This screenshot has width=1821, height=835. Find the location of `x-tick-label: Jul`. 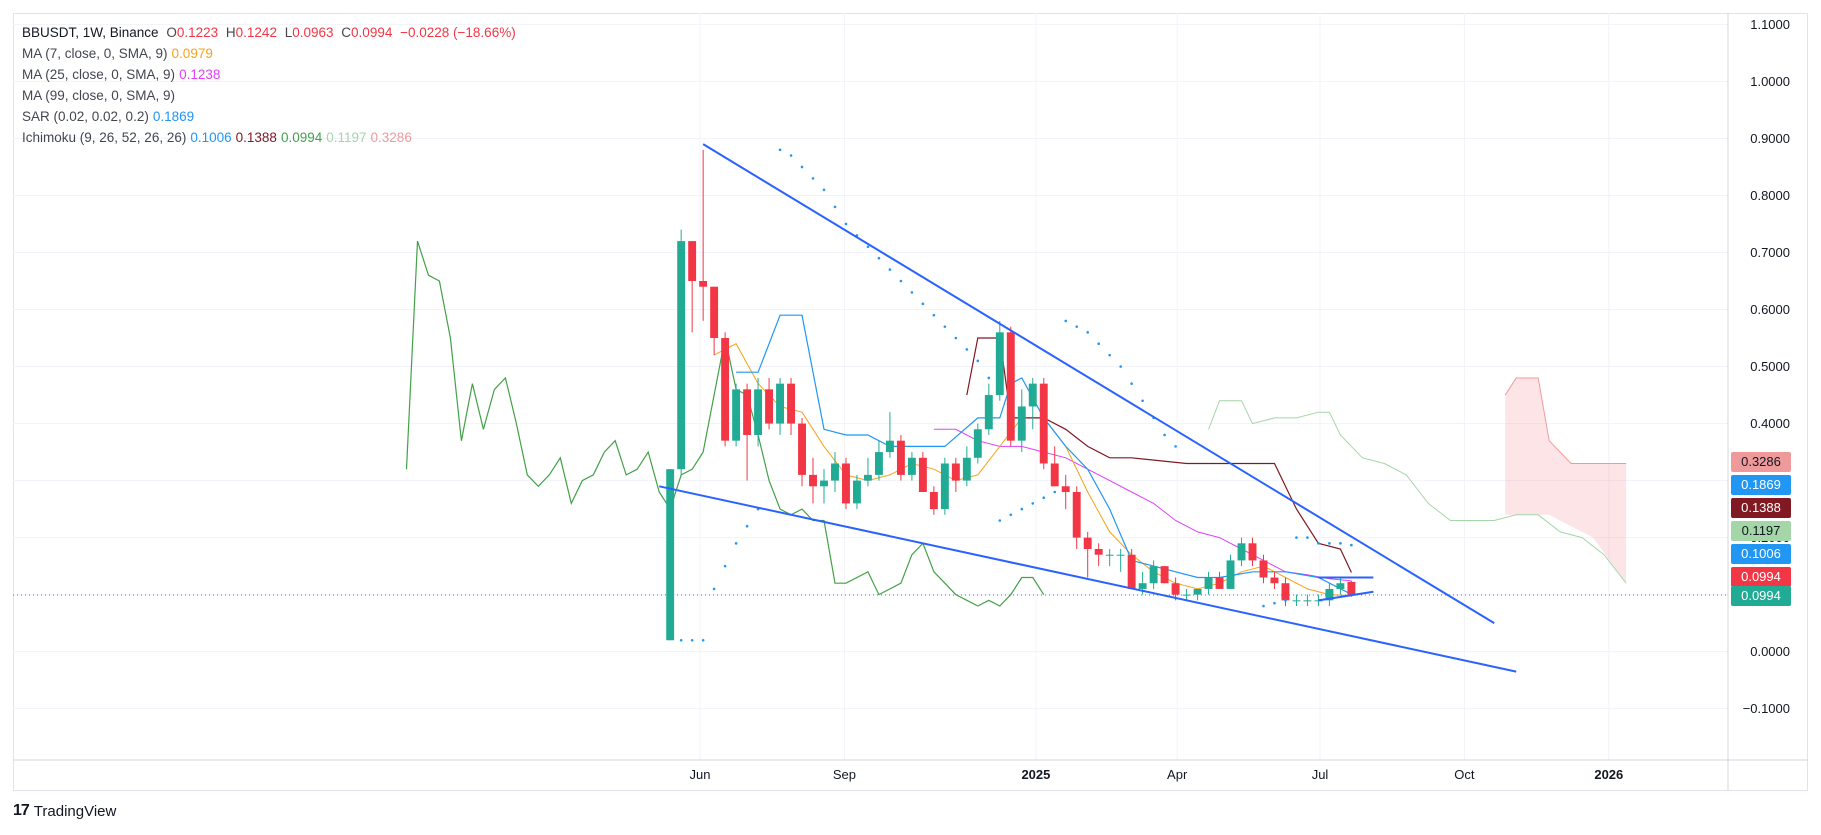

x-tick-label: Jul is located at coordinates (1320, 774).